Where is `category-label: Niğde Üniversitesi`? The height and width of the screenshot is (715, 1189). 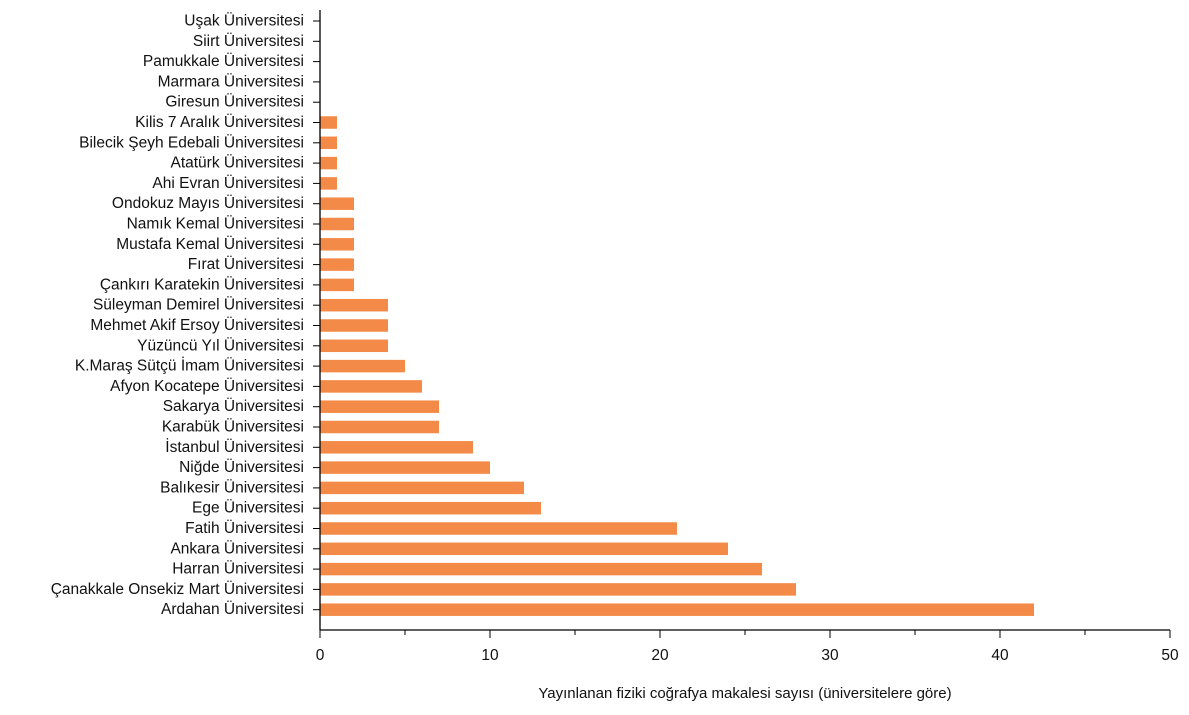 category-label: Niğde Üniversitesi is located at coordinates (241, 467).